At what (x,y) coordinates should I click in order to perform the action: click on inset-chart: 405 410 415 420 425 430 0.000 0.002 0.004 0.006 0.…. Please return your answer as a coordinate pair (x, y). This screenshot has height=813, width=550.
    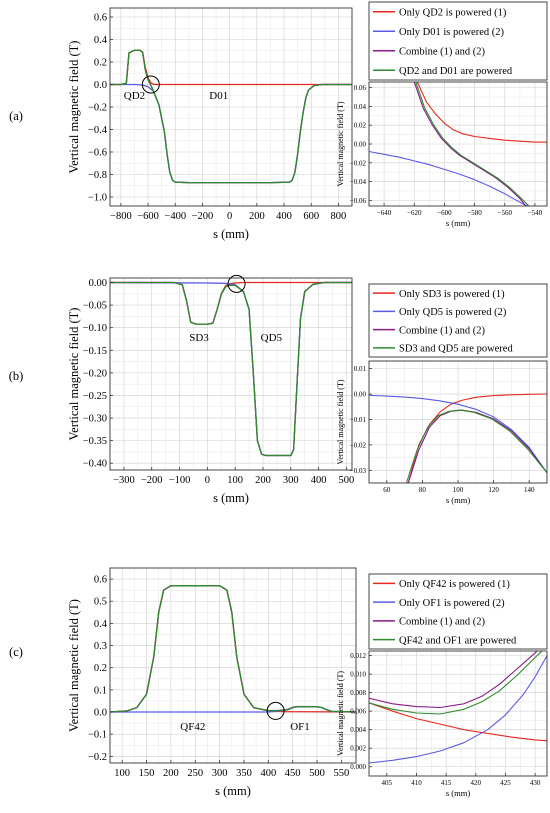
    Looking at the image, I should click on (442, 724).